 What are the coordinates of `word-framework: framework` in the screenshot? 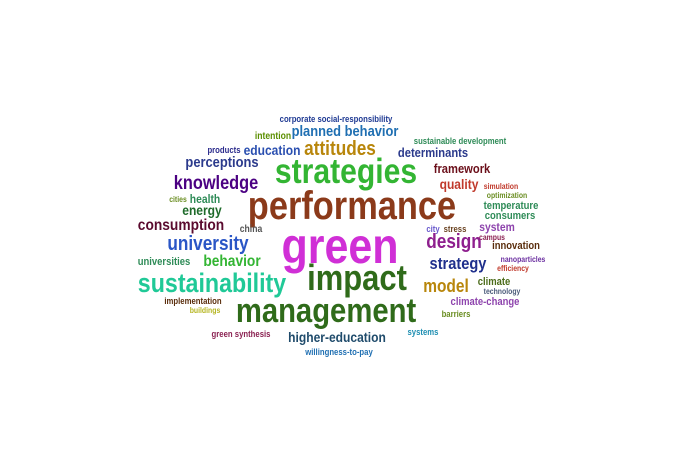 It's located at (462, 168).